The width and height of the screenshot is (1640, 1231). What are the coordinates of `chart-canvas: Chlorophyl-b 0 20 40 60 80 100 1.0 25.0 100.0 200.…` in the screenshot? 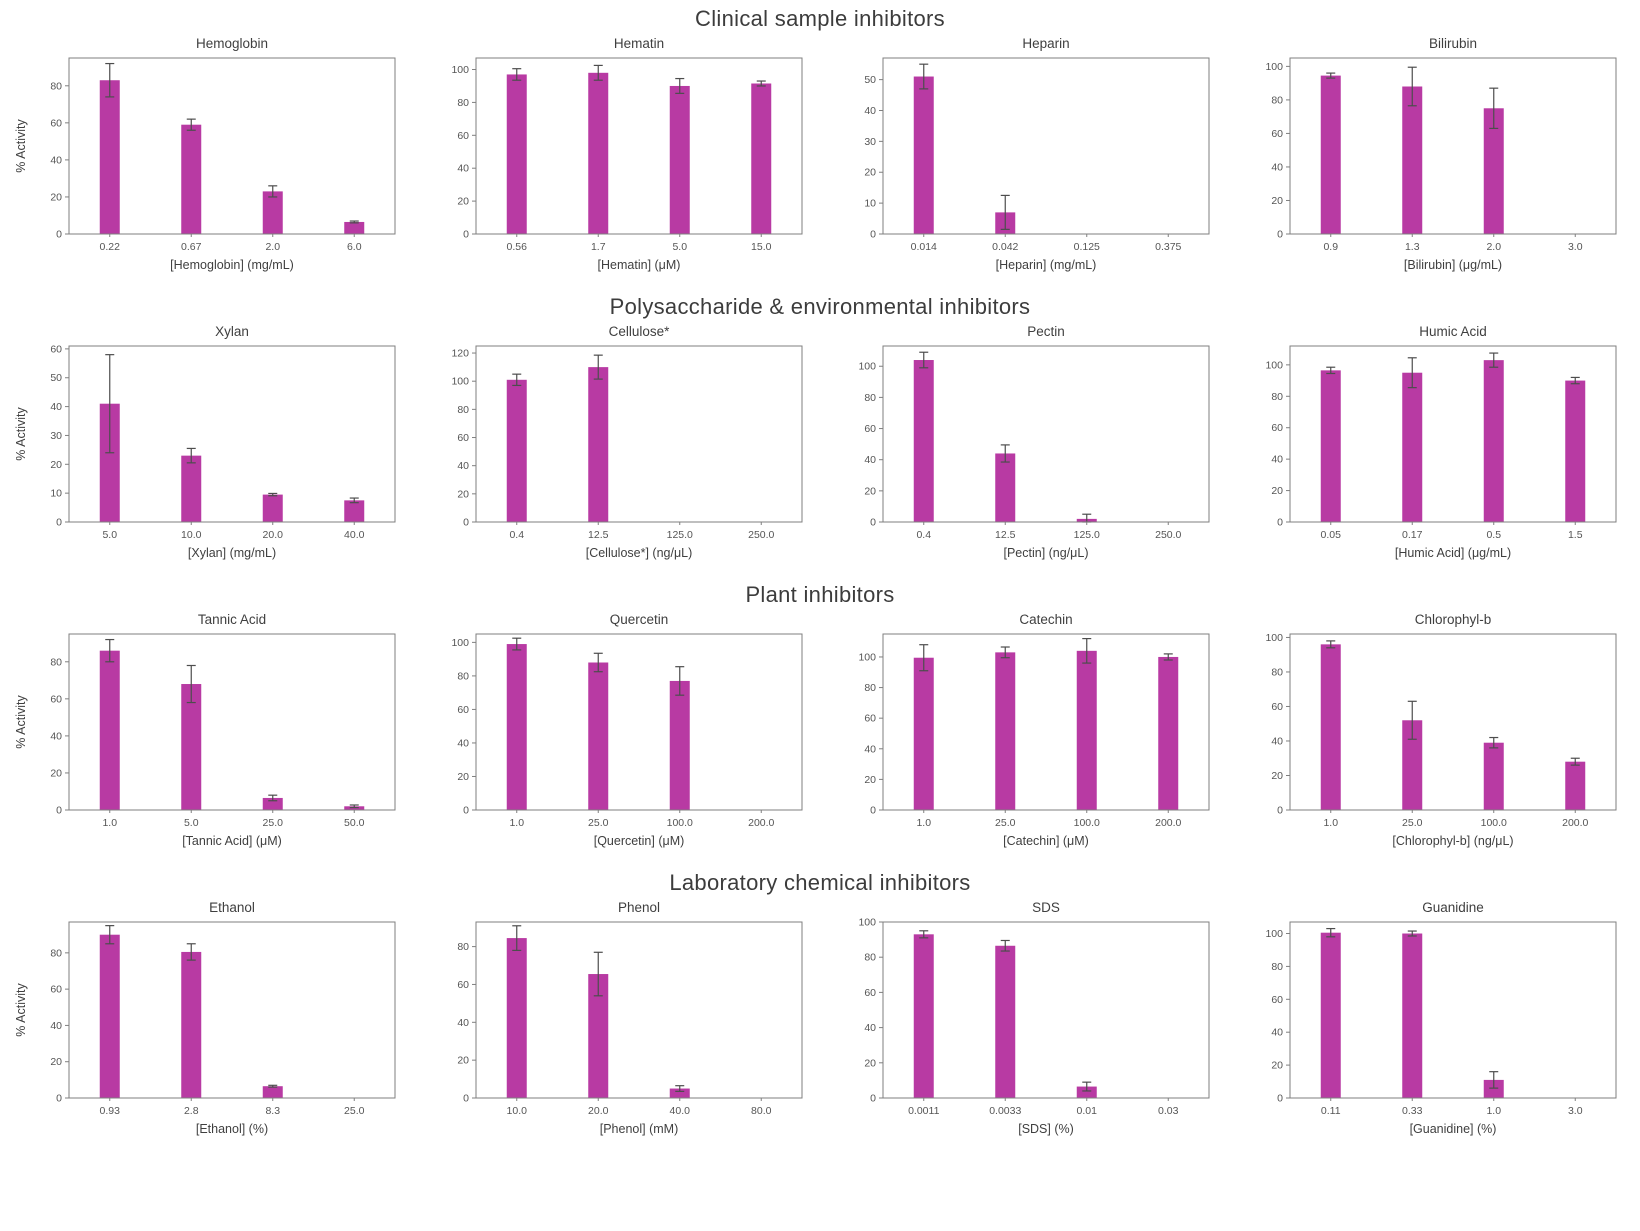 It's located at (1440, 730).